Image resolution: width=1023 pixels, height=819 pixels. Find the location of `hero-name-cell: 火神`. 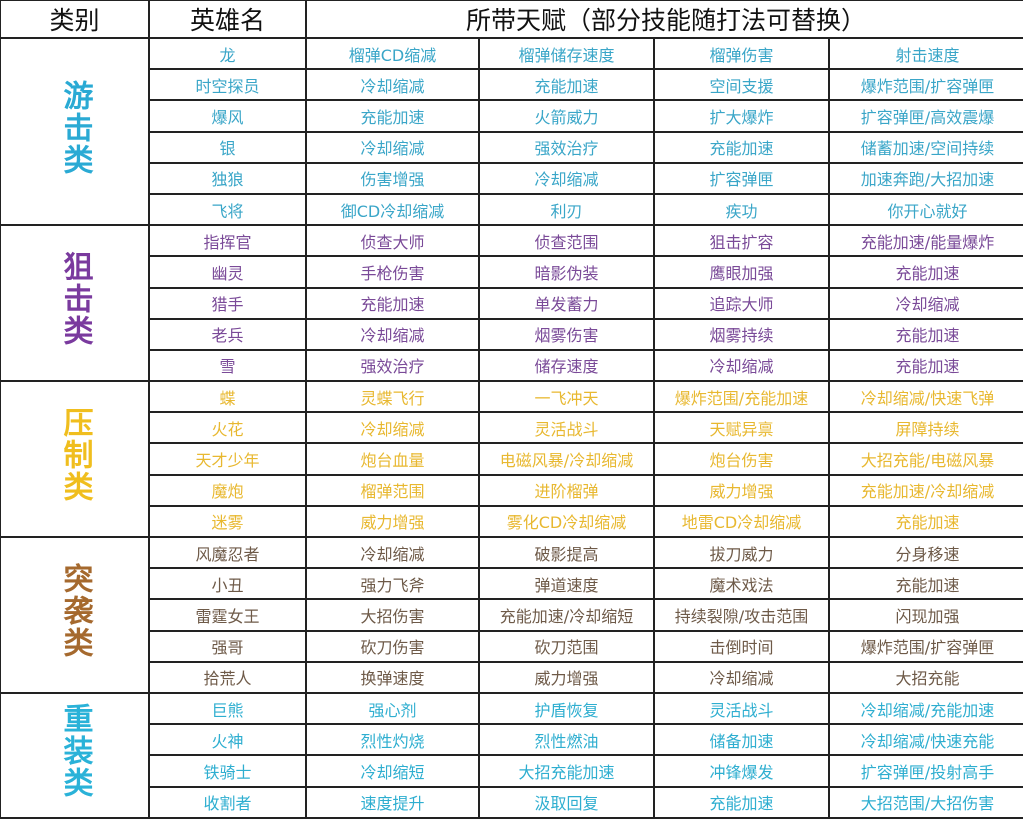

hero-name-cell: 火神 is located at coordinates (227, 740).